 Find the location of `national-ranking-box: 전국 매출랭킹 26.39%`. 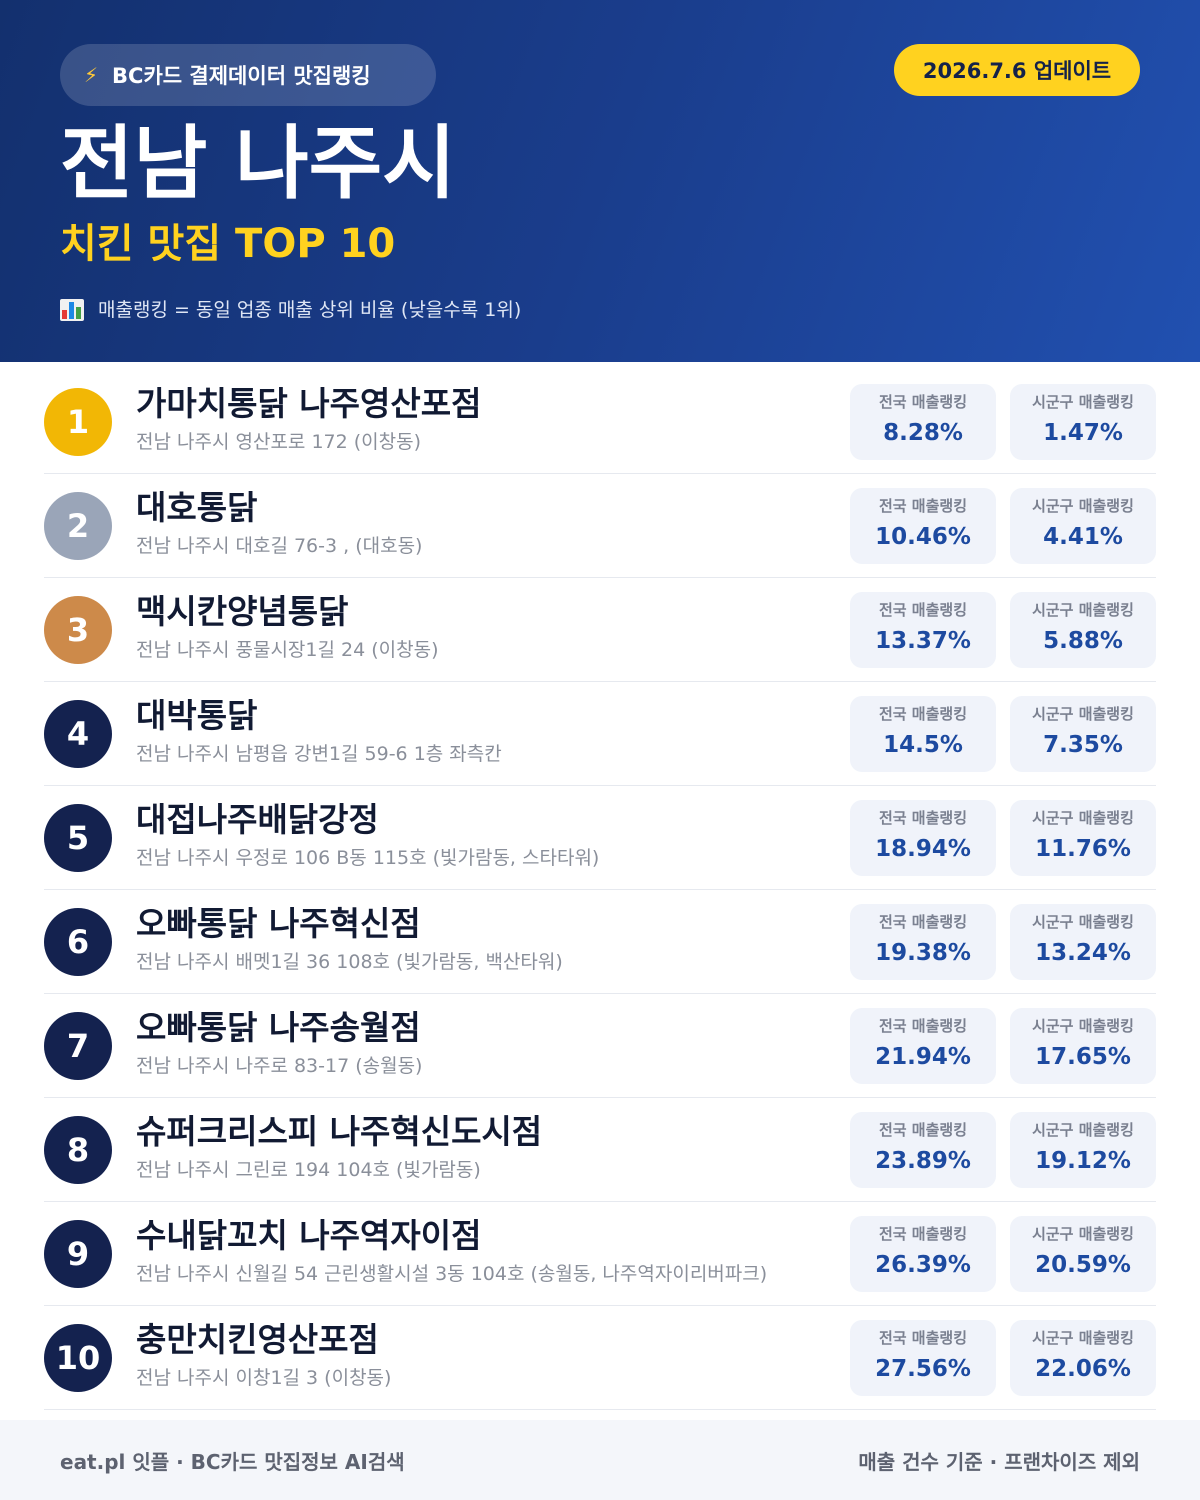

national-ranking-box: 전국 매출랭킹 26.39% is located at coordinates (923, 1254).